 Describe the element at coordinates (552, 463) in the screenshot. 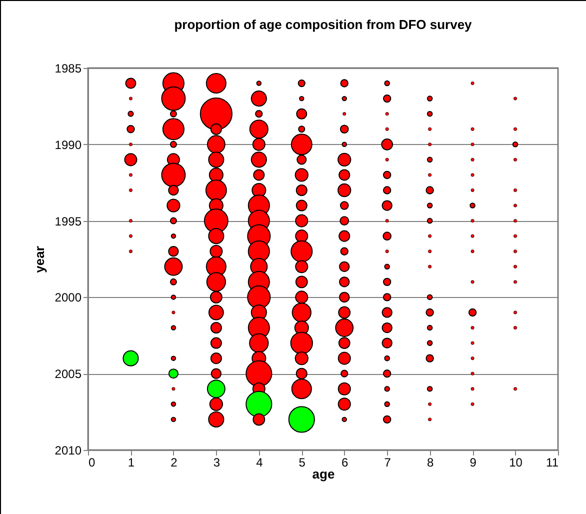

I see `x-tick-label: 11` at that location.